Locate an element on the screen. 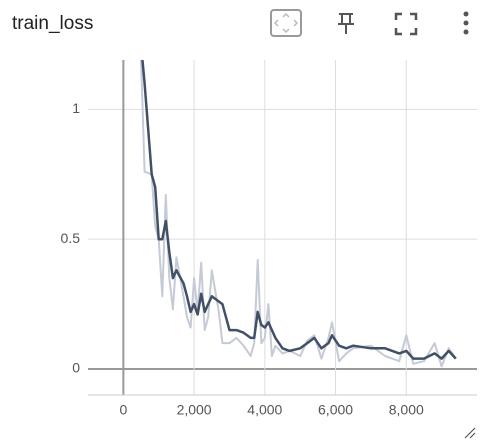  toolbar is located at coordinates (369, 23).